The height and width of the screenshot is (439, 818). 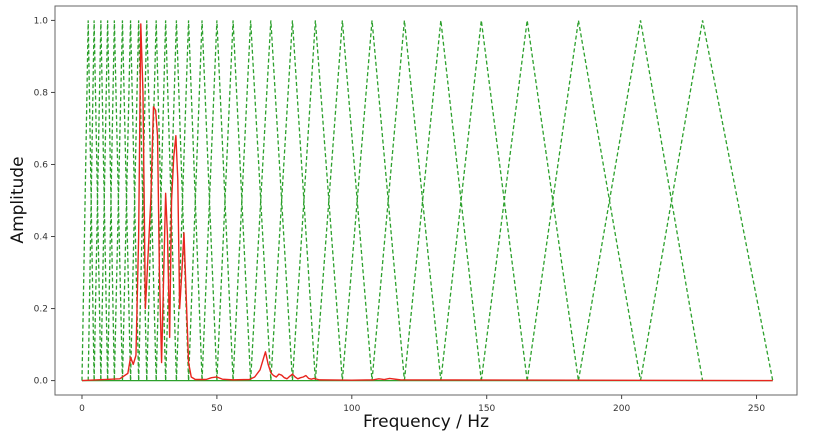 I want to click on x-tick-label: 0, so click(x=82, y=409).